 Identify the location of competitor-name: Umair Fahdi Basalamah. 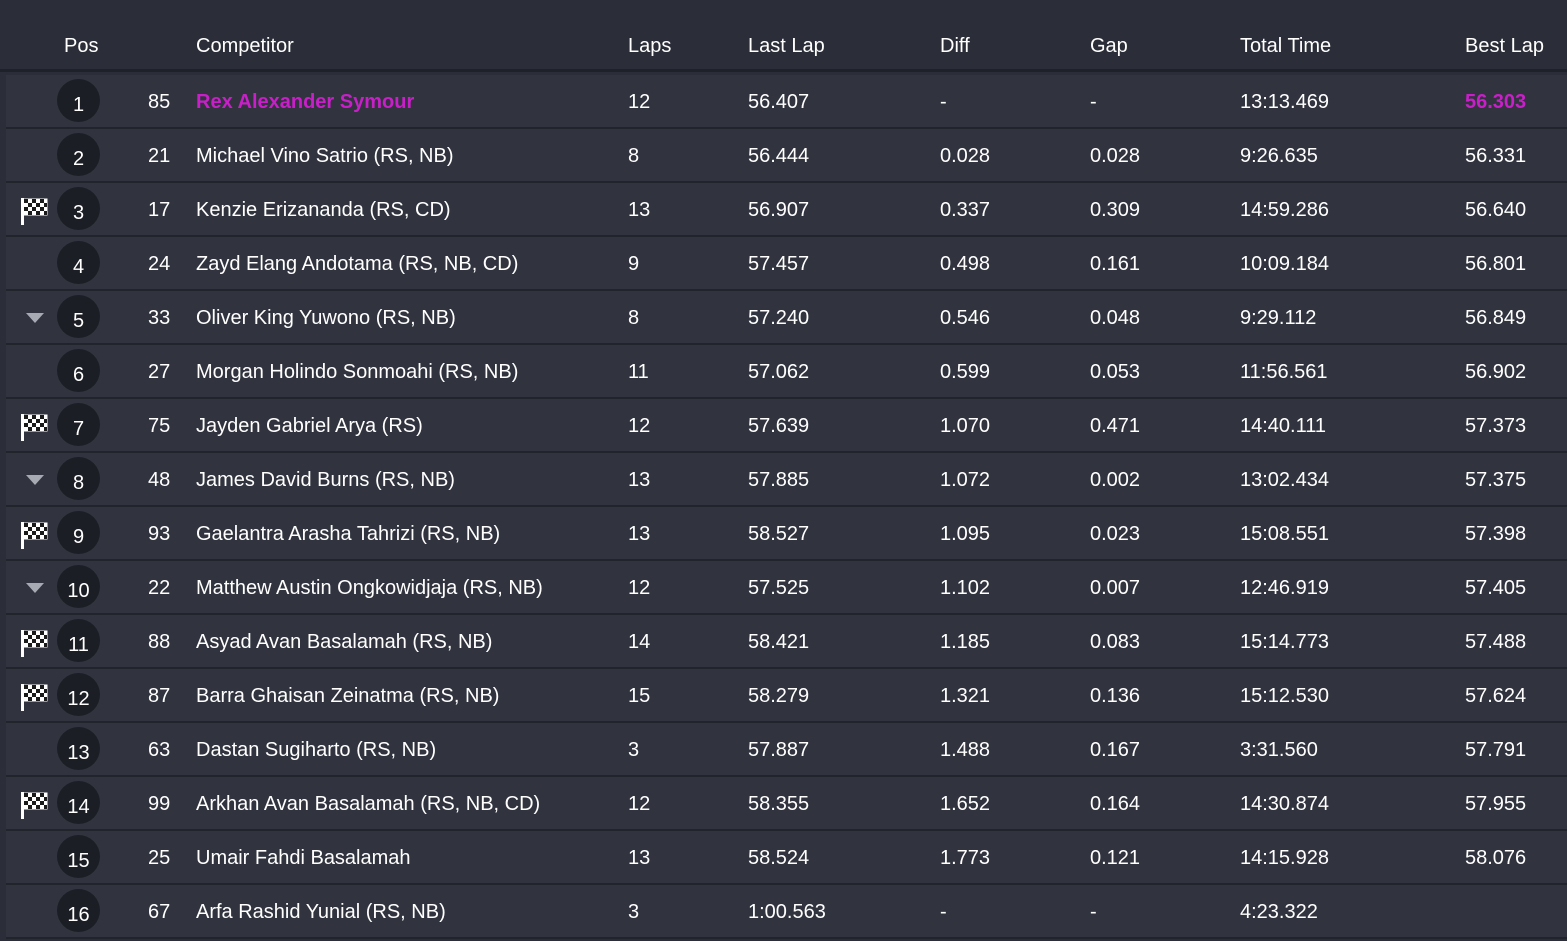
(303, 858).